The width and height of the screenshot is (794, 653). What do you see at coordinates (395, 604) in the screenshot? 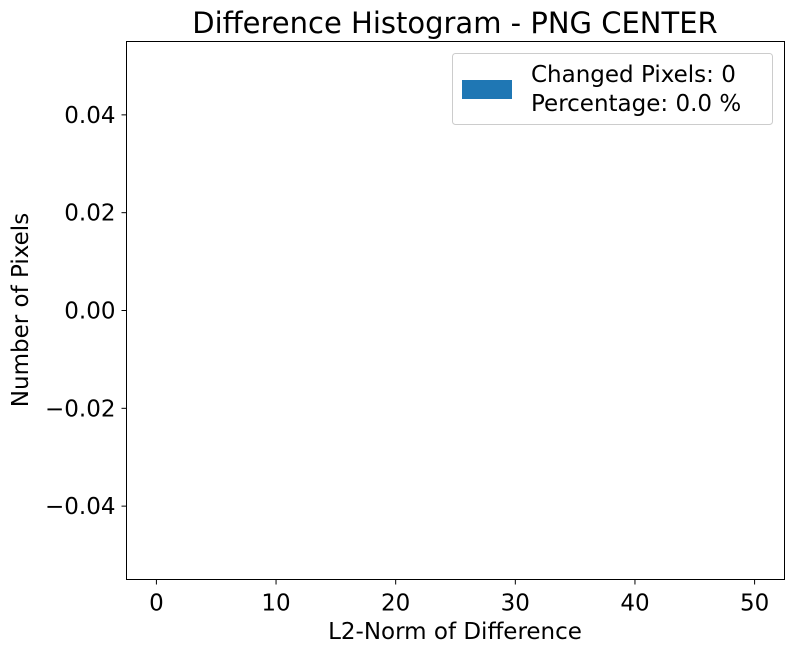
I see `x-tick-label: 20` at bounding box center [395, 604].